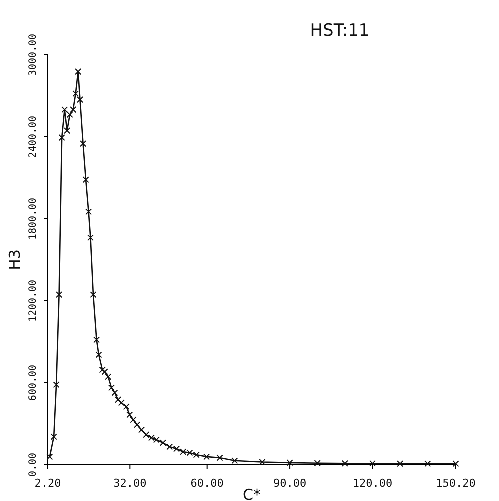 The image size is (499, 501). Describe the element at coordinates (252, 493) in the screenshot. I see `x-axis-title: C*` at that location.